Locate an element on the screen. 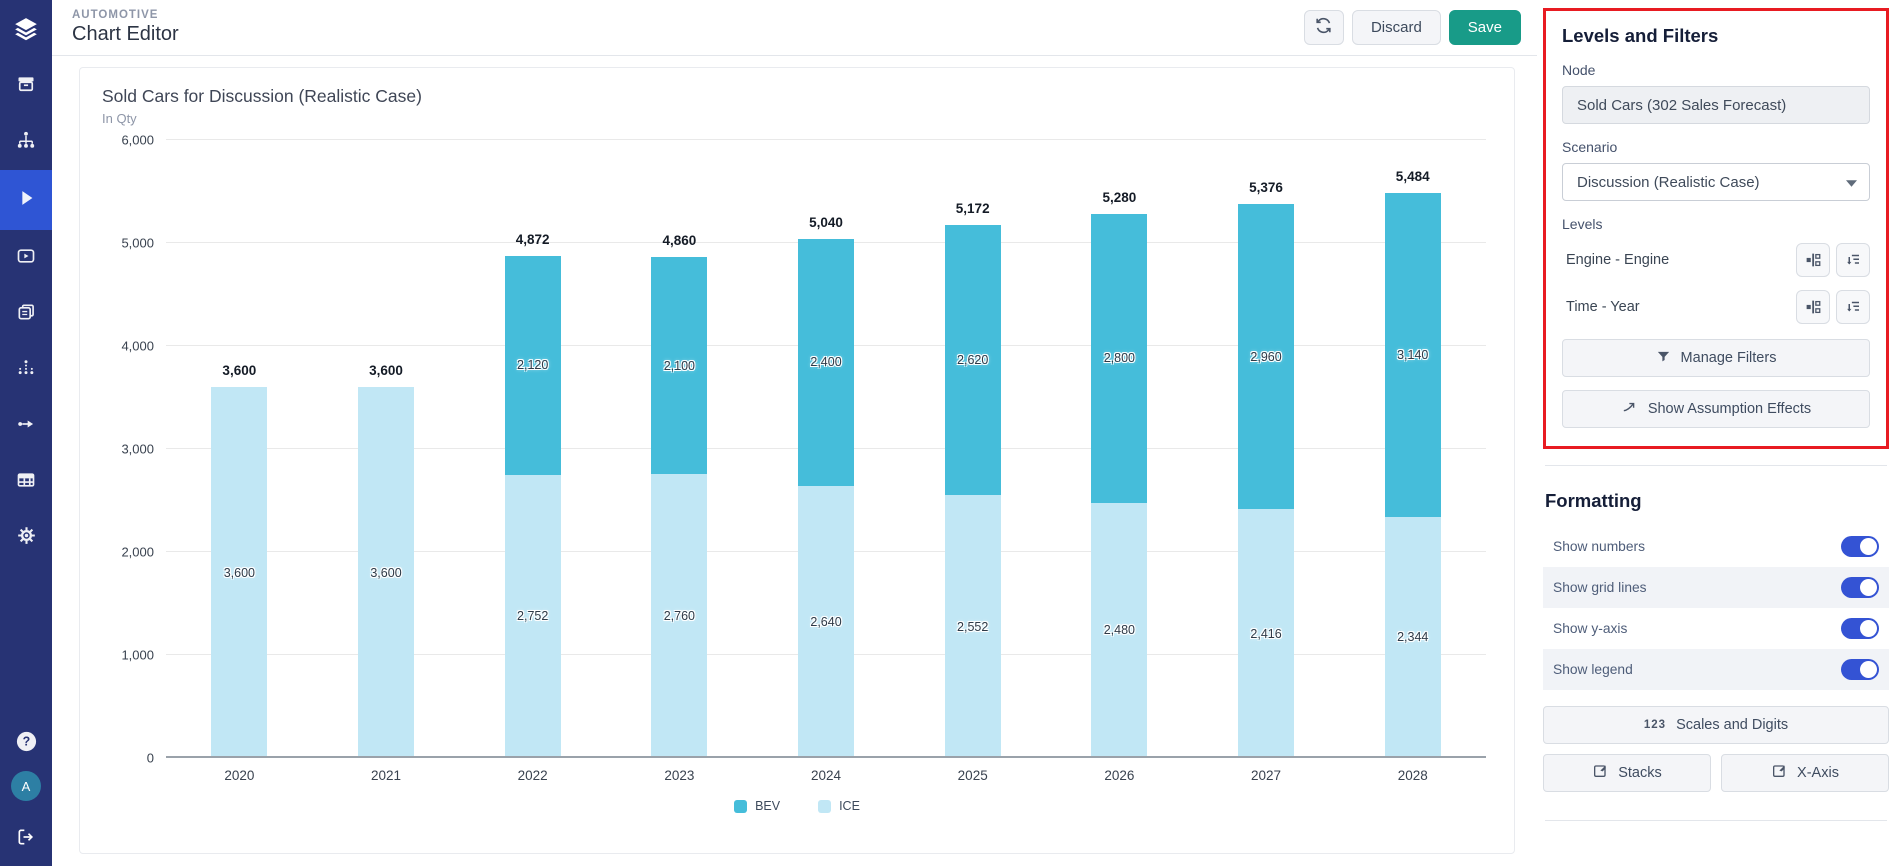 This screenshot has height=866, width=1903. segment-value: 2,416 is located at coordinates (1266, 633).